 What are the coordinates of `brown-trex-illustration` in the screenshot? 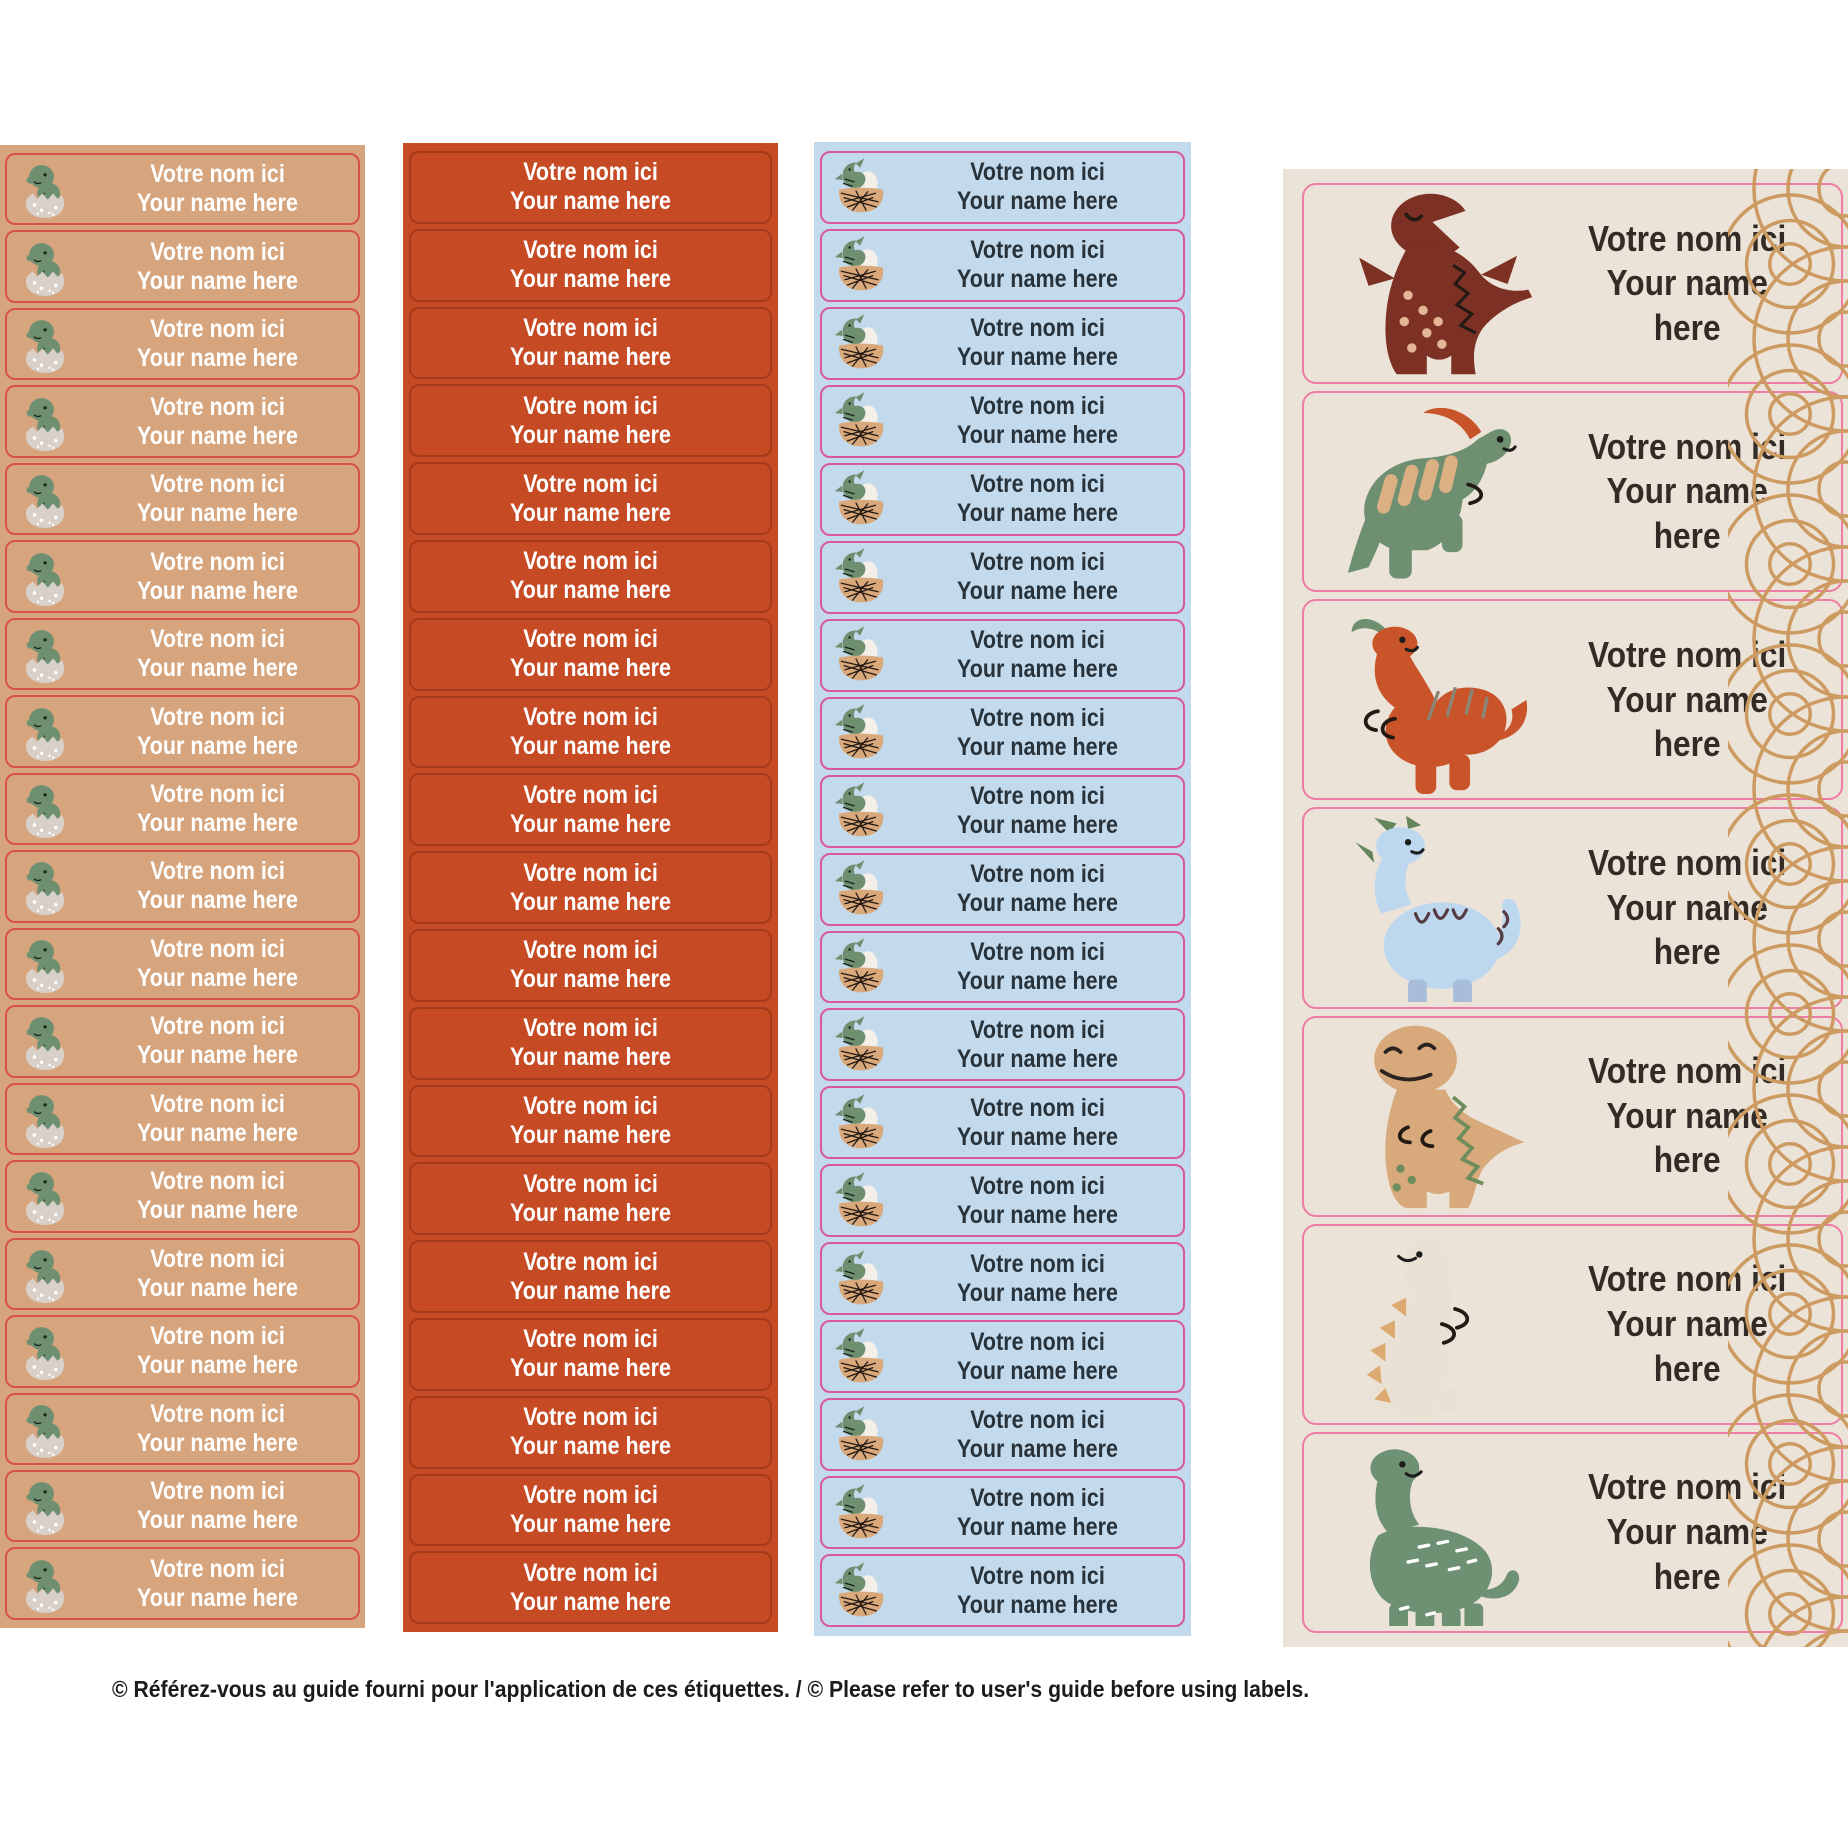 It's located at (1447, 284).